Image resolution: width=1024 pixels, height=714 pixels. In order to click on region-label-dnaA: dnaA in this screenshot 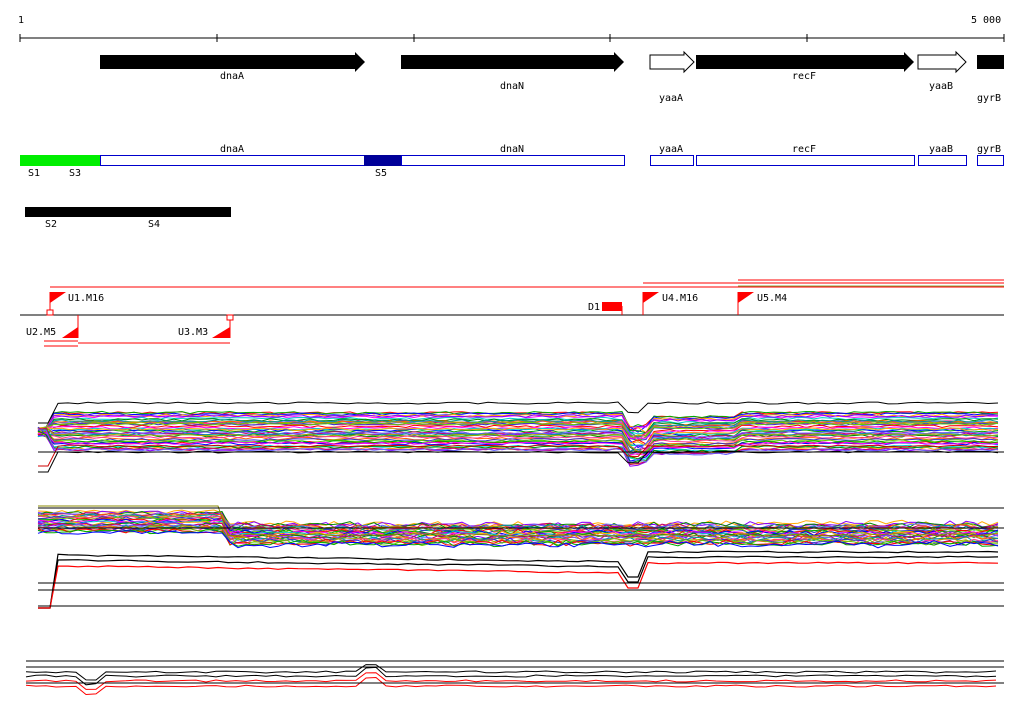, I will do `click(232, 149)`.